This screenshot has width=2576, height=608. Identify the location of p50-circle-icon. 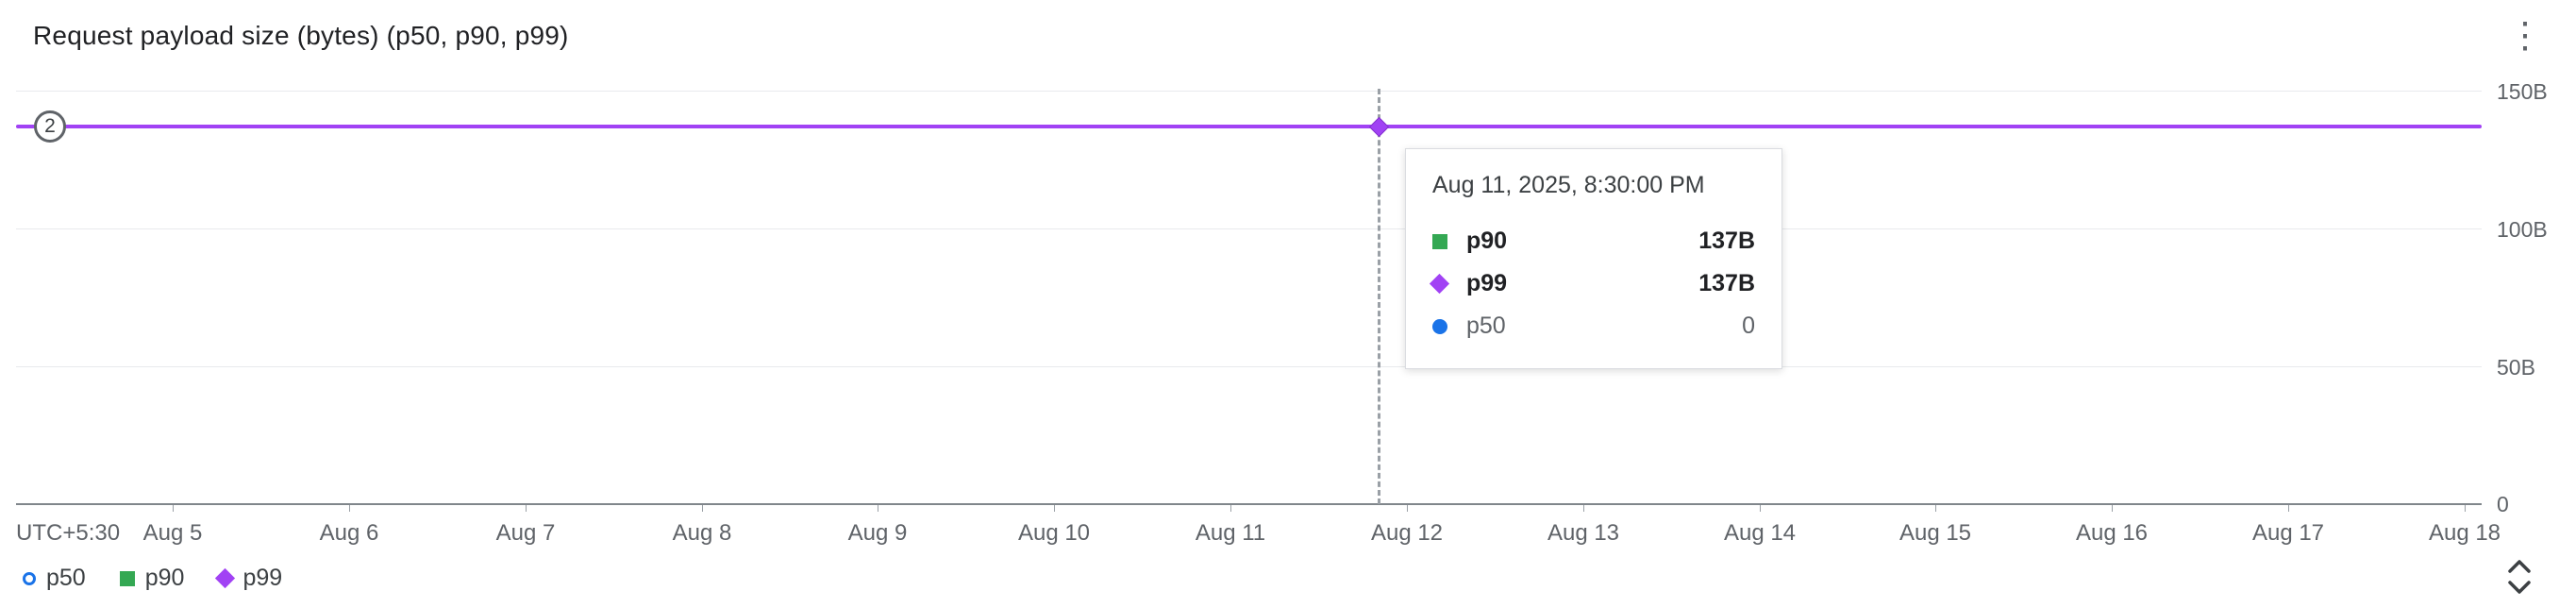
(1439, 326).